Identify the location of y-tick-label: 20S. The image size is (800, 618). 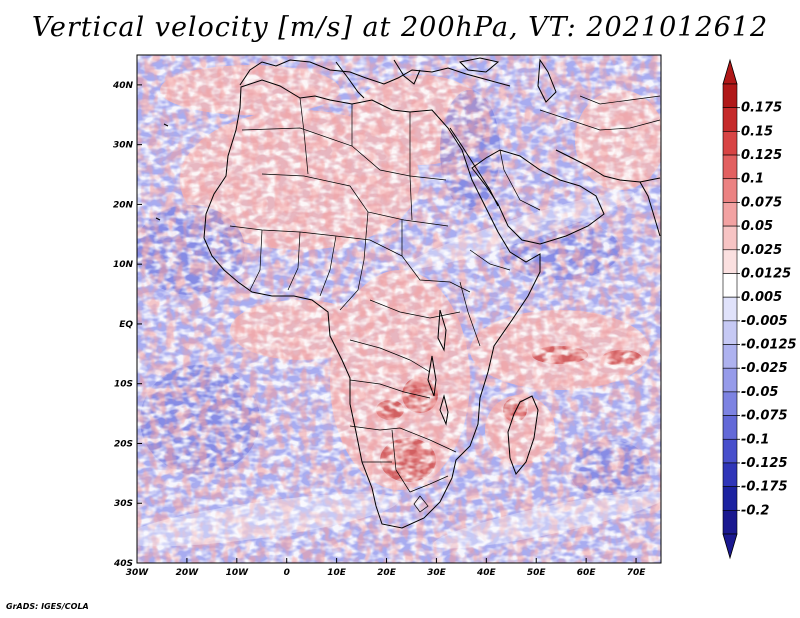
(123, 444).